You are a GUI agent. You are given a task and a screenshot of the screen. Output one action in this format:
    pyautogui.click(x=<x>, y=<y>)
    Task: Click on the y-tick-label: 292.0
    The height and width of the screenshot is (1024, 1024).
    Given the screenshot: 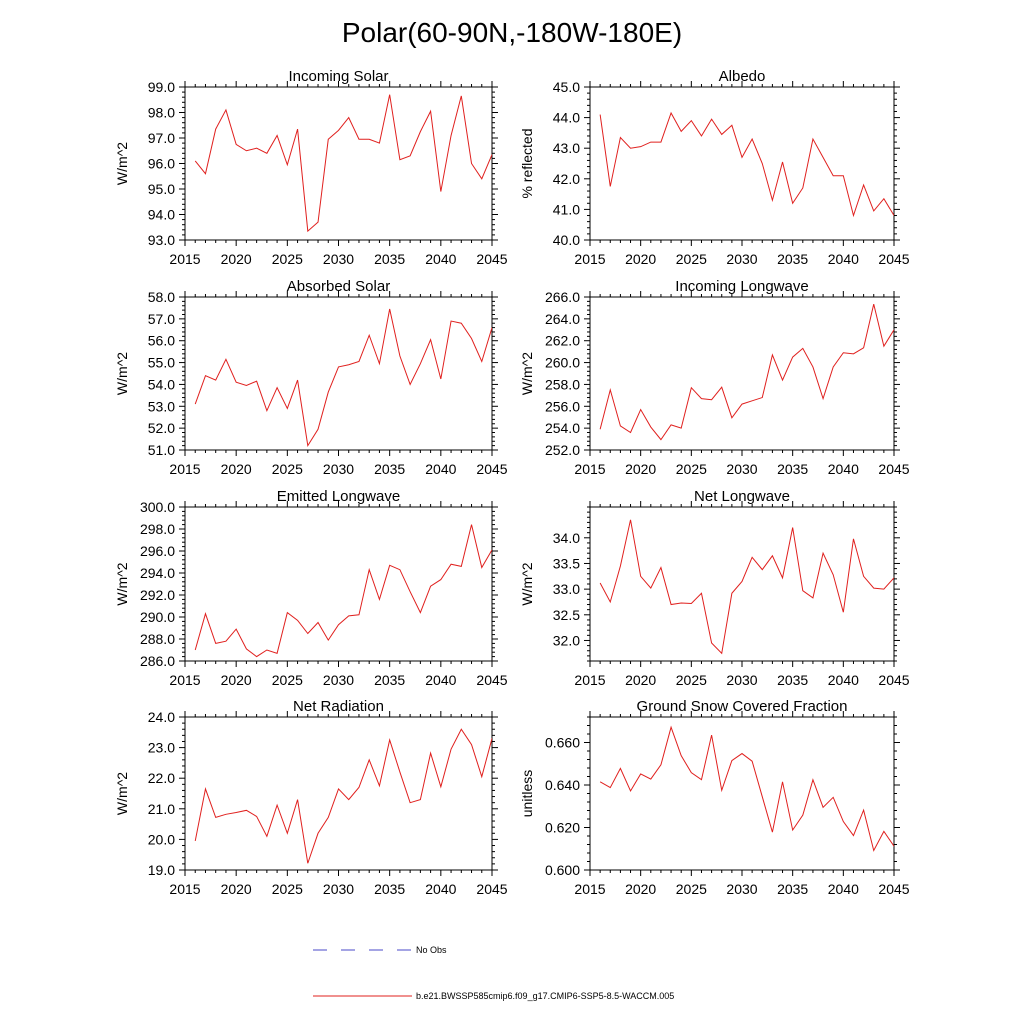 What is the action you would take?
    pyautogui.click(x=157, y=595)
    